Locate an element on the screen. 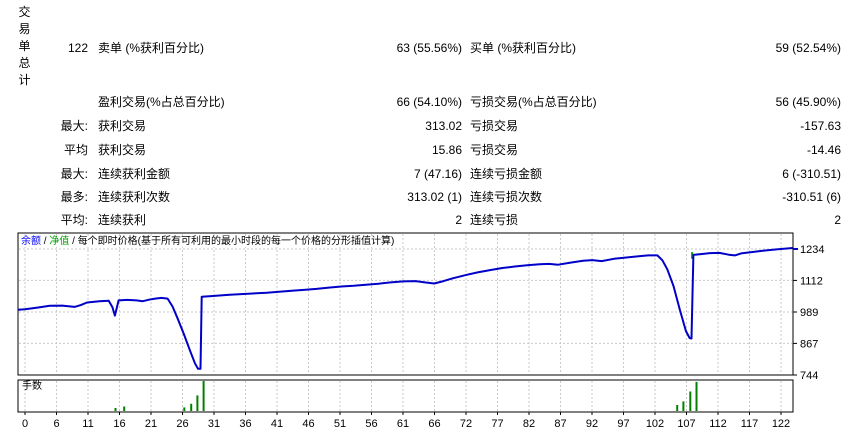 Image resolution: width=861 pixels, height=433 pixels. x-axis-label: 61 is located at coordinates (403, 424).